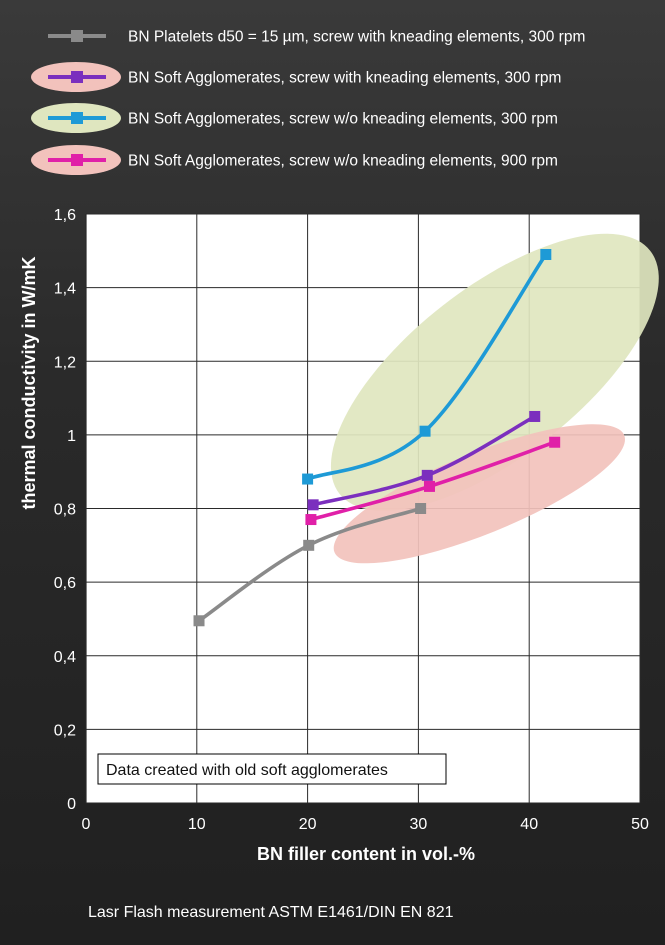 The height and width of the screenshot is (945, 665). What do you see at coordinates (29, 382) in the screenshot?
I see `y-axis-title: thermal conductivity in W/mK` at bounding box center [29, 382].